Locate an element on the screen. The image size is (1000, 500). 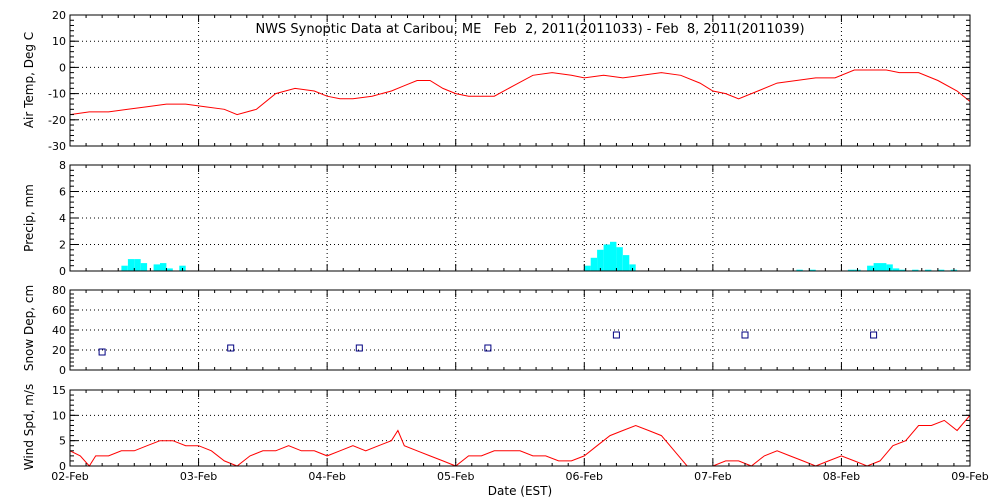
y-tick-label: 6 is located at coordinates (62, 192).